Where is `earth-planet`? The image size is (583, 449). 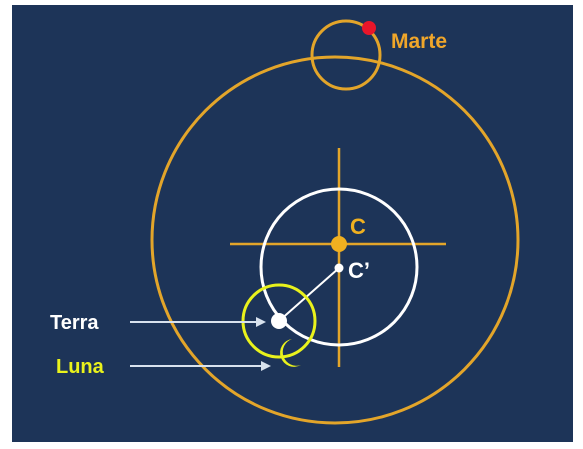 earth-planet is located at coordinates (279, 321).